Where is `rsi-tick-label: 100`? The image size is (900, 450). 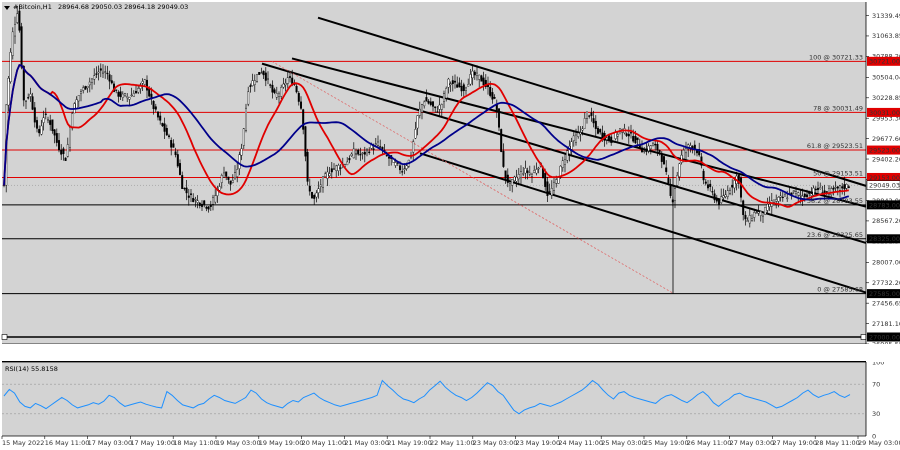 rsi-tick-label: 100 is located at coordinates (878, 362).